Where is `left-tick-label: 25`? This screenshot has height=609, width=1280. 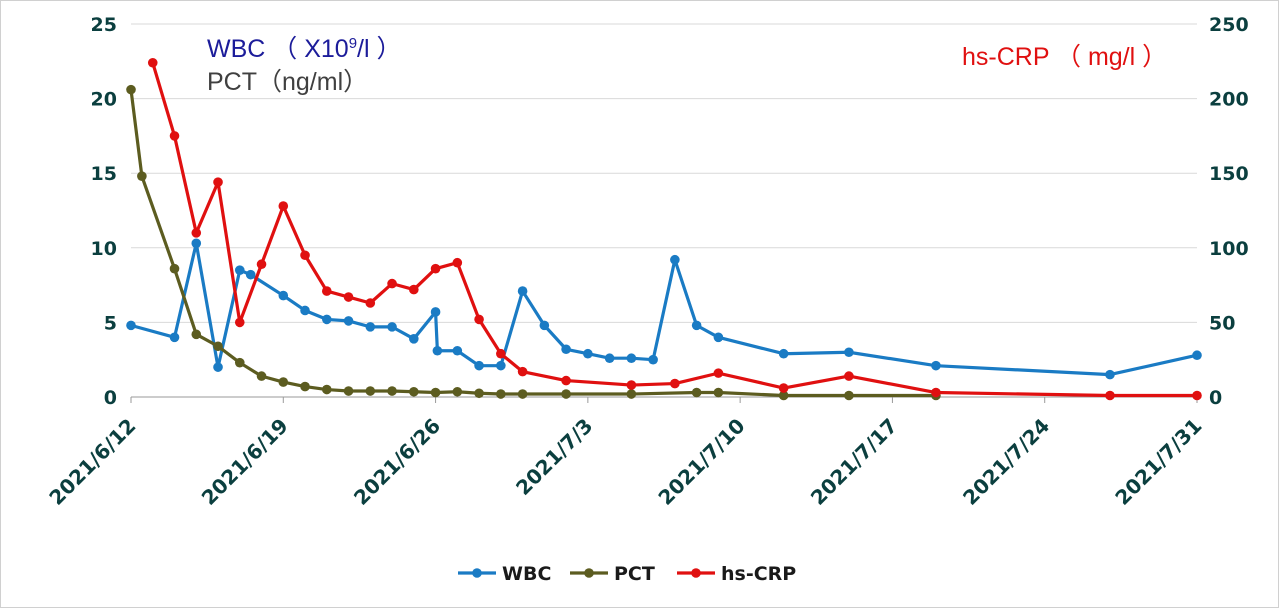
left-tick-label: 25 is located at coordinates (104, 25).